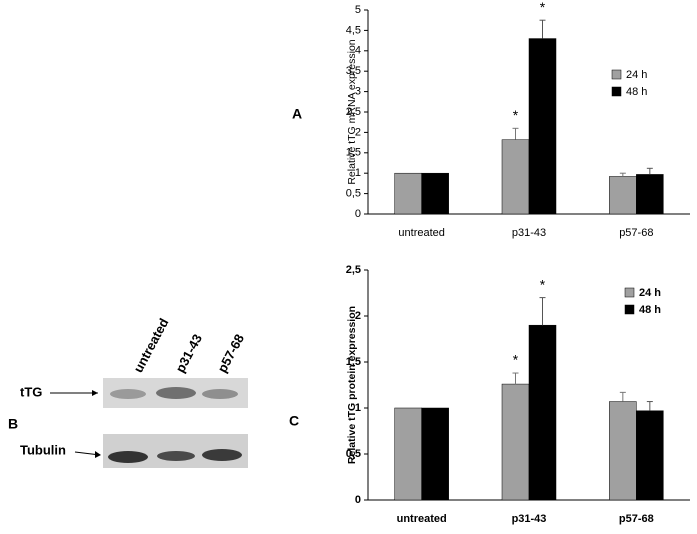  What do you see at coordinates (13, 424) in the screenshot?
I see `panel-label: B` at bounding box center [13, 424].